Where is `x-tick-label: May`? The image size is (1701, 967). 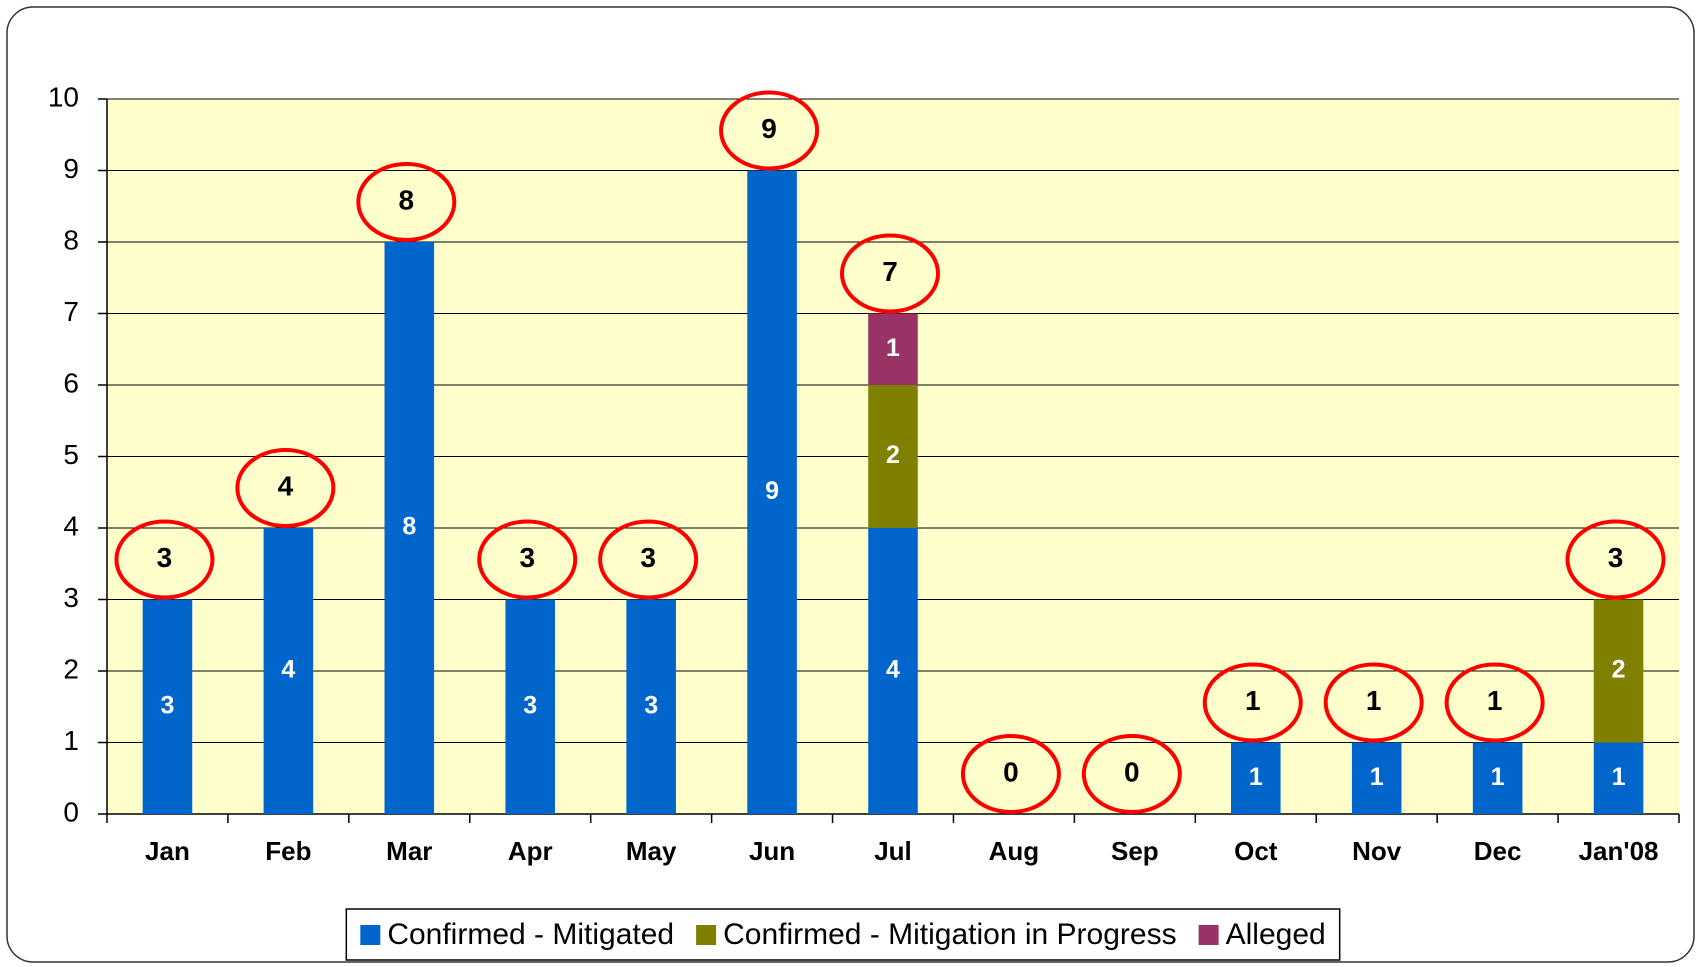 x-tick-label: May is located at coordinates (651, 851).